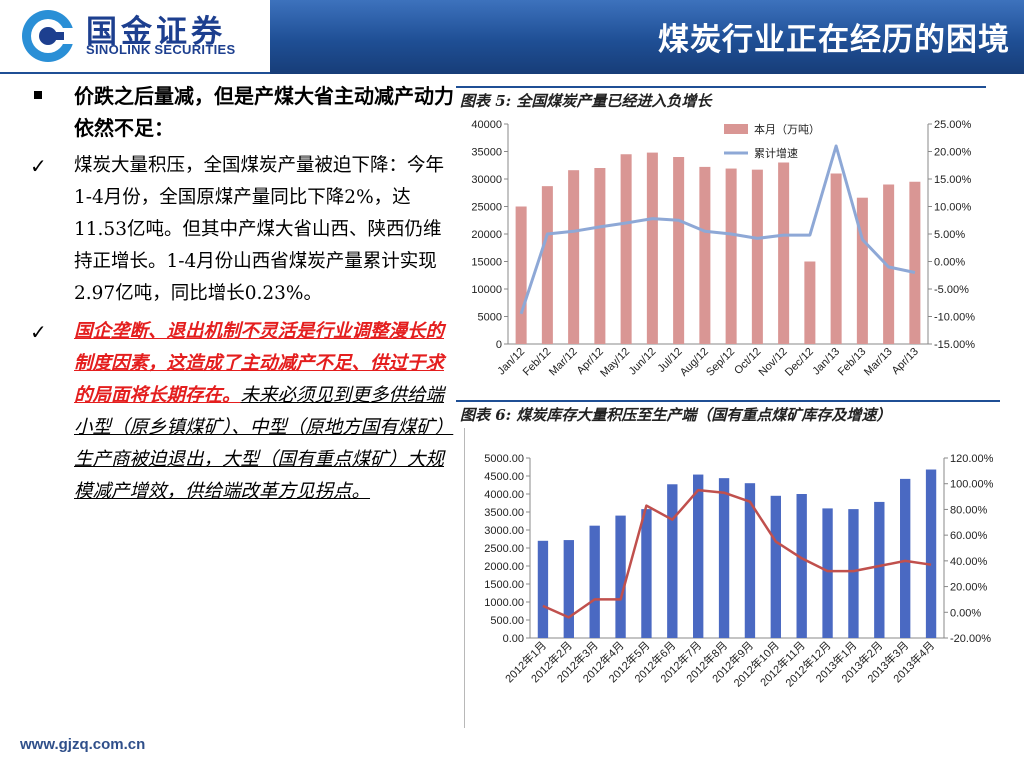 The height and width of the screenshot is (768, 1024). Describe the element at coordinates (49, 36) in the screenshot. I see `sinolink-logo-icon` at that location.